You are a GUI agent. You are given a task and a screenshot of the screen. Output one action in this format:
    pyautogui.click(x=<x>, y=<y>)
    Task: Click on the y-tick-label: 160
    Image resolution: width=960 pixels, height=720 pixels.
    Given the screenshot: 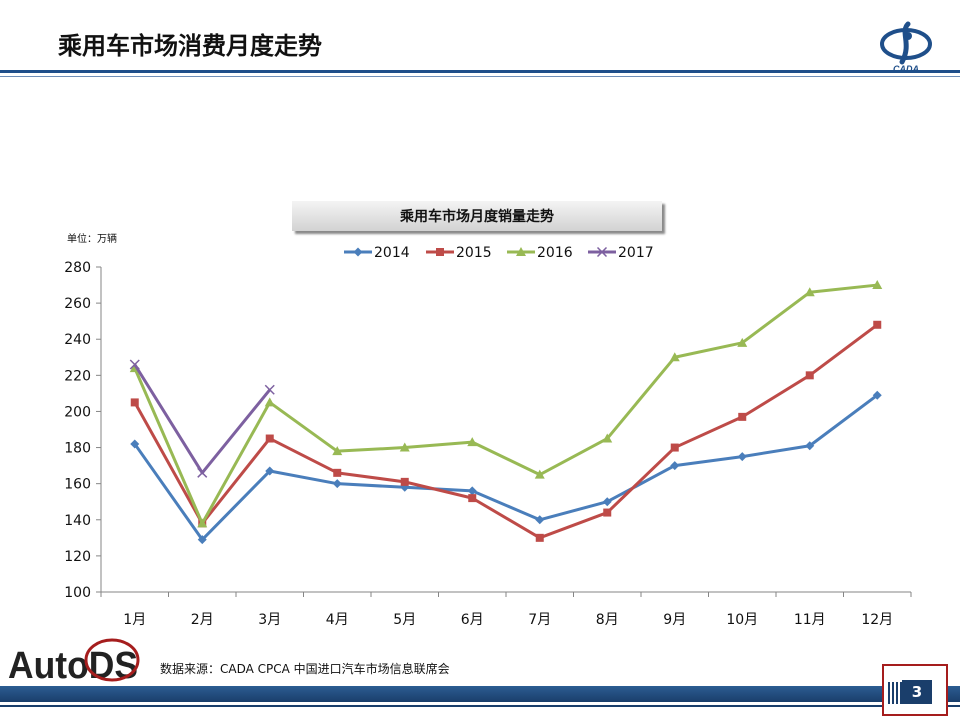 What is the action you would take?
    pyautogui.click(x=77, y=485)
    